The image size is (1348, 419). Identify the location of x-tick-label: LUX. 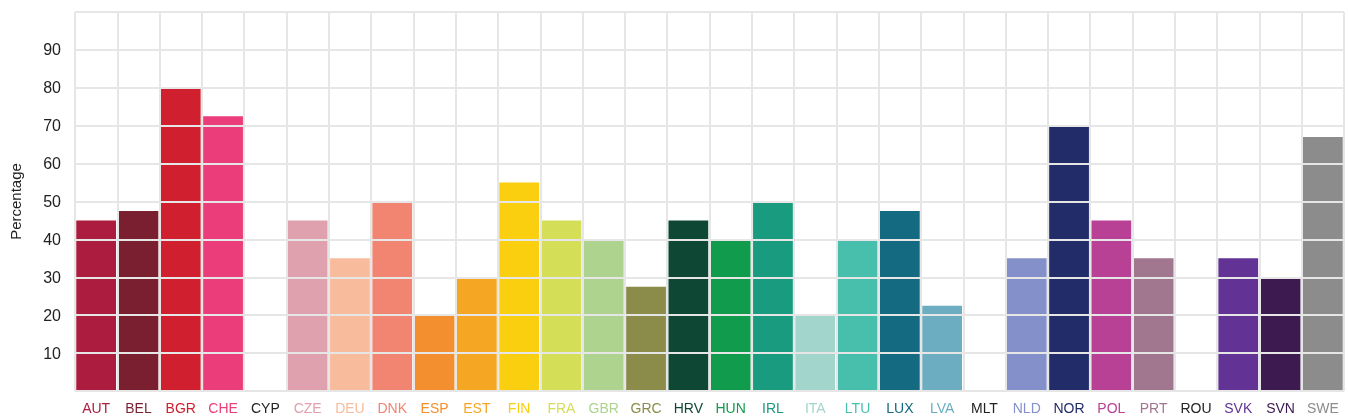
(900, 408).